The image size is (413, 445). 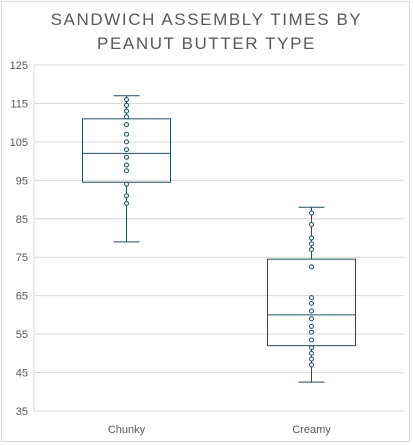 What do you see at coordinates (19, 66) in the screenshot?
I see `y-tick-label-125: 125` at bounding box center [19, 66].